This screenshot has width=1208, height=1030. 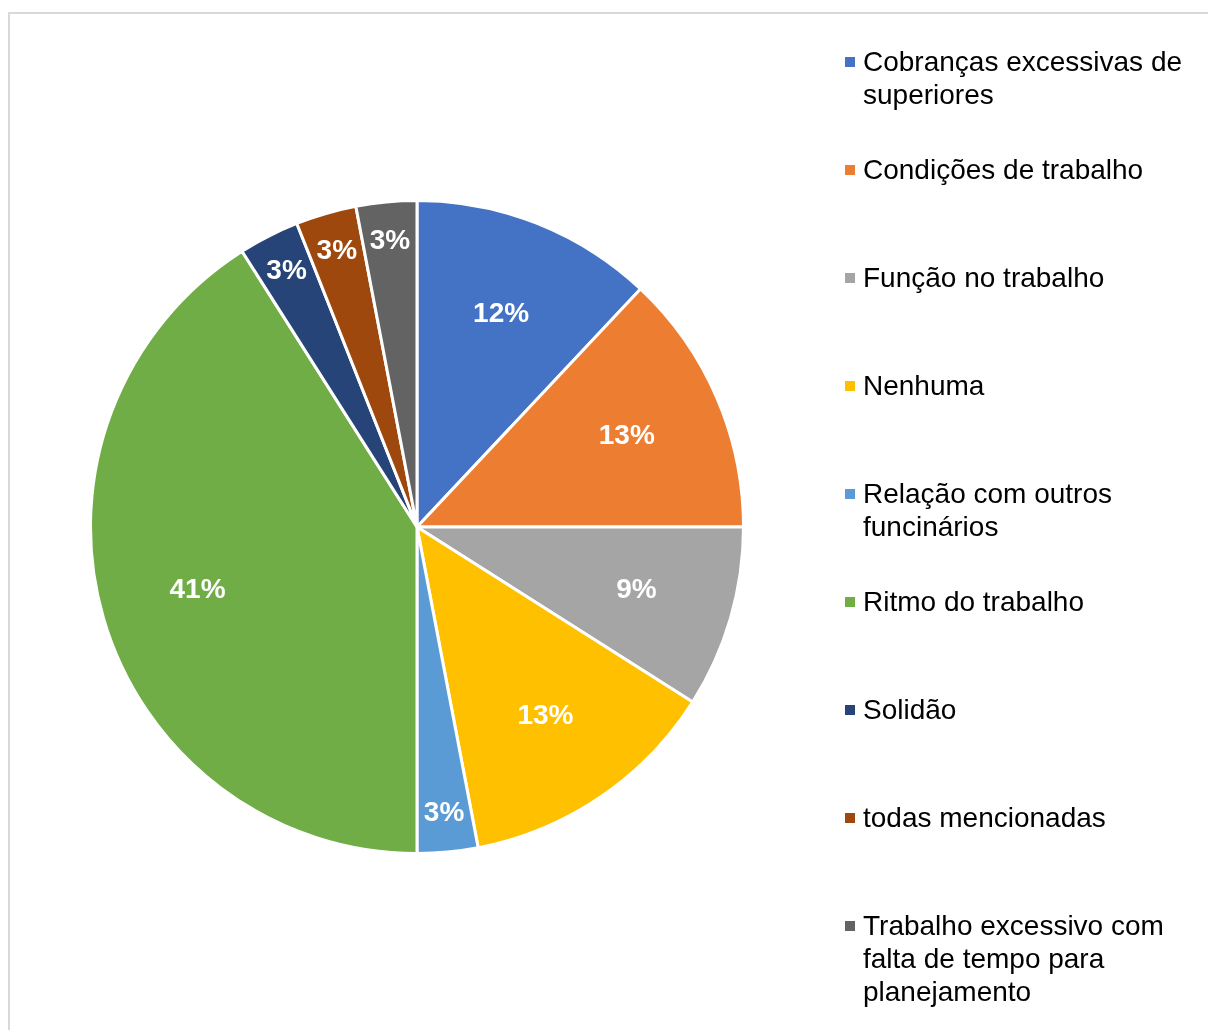 What do you see at coordinates (910, 709) in the screenshot?
I see `legend-label: Solidão` at bounding box center [910, 709].